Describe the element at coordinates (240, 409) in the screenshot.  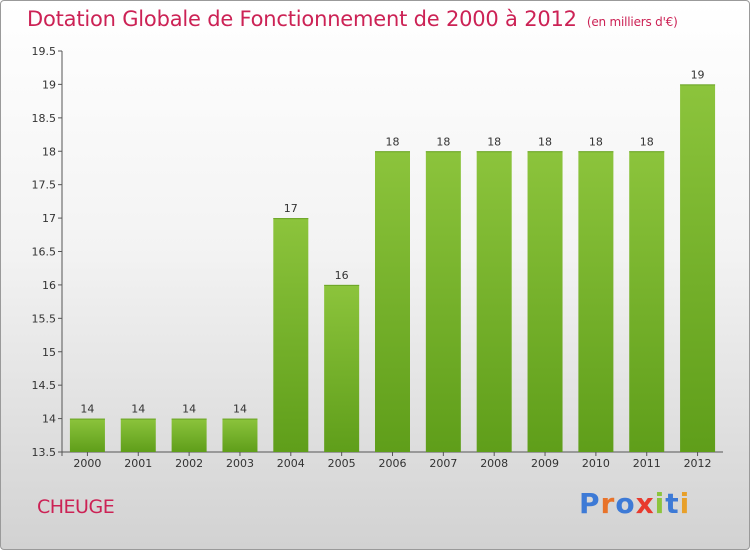
I see `value-label-2003: 14` at that location.